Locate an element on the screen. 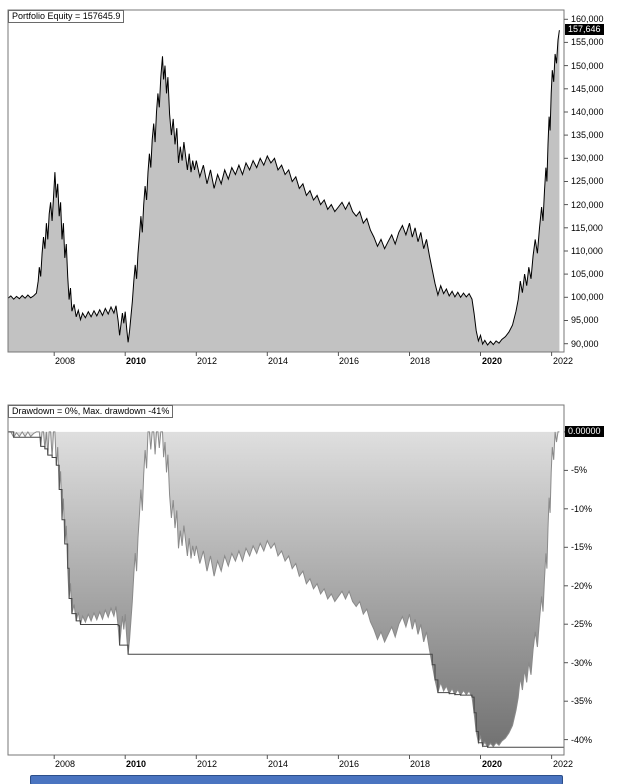 Image resolution: width=618 pixels, height=784 pixels. equity-y-axis-label: 130,000 is located at coordinates (587, 158).